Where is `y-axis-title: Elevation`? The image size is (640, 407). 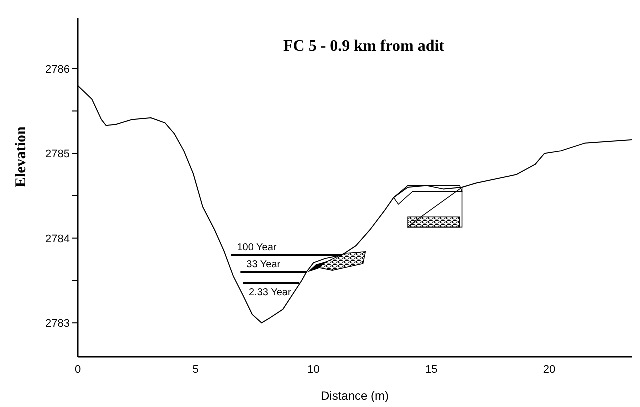 y-axis-title: Elevation is located at coordinates (21, 157).